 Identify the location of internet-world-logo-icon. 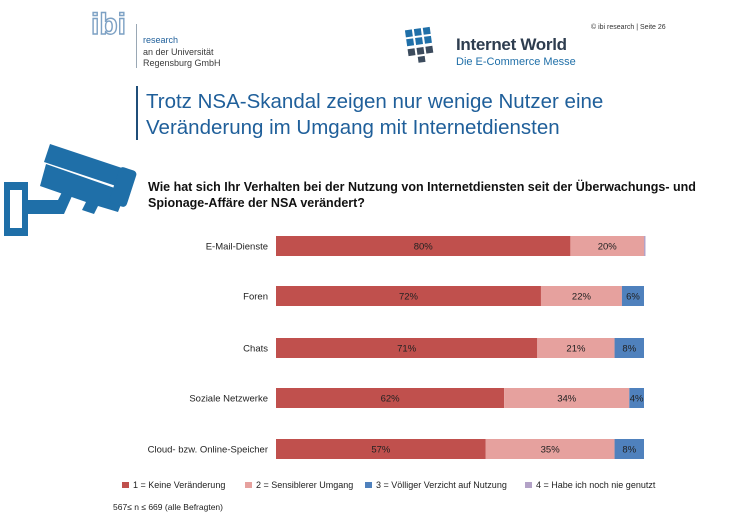
(419, 44).